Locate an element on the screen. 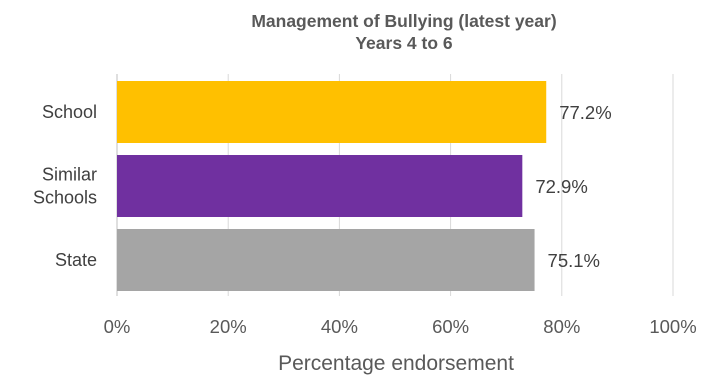  x-tick-label: 20% is located at coordinates (228, 326).